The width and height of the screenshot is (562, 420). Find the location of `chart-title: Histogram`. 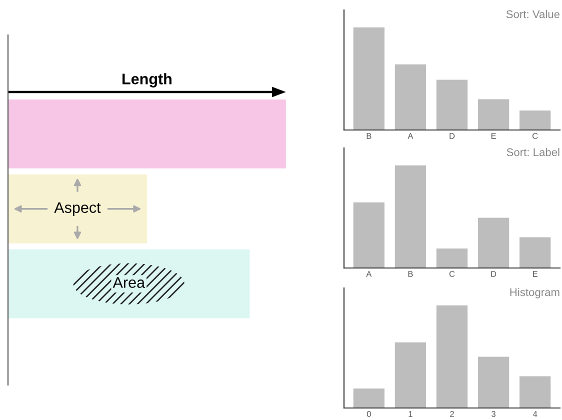

chart-title: Histogram is located at coordinates (535, 293).